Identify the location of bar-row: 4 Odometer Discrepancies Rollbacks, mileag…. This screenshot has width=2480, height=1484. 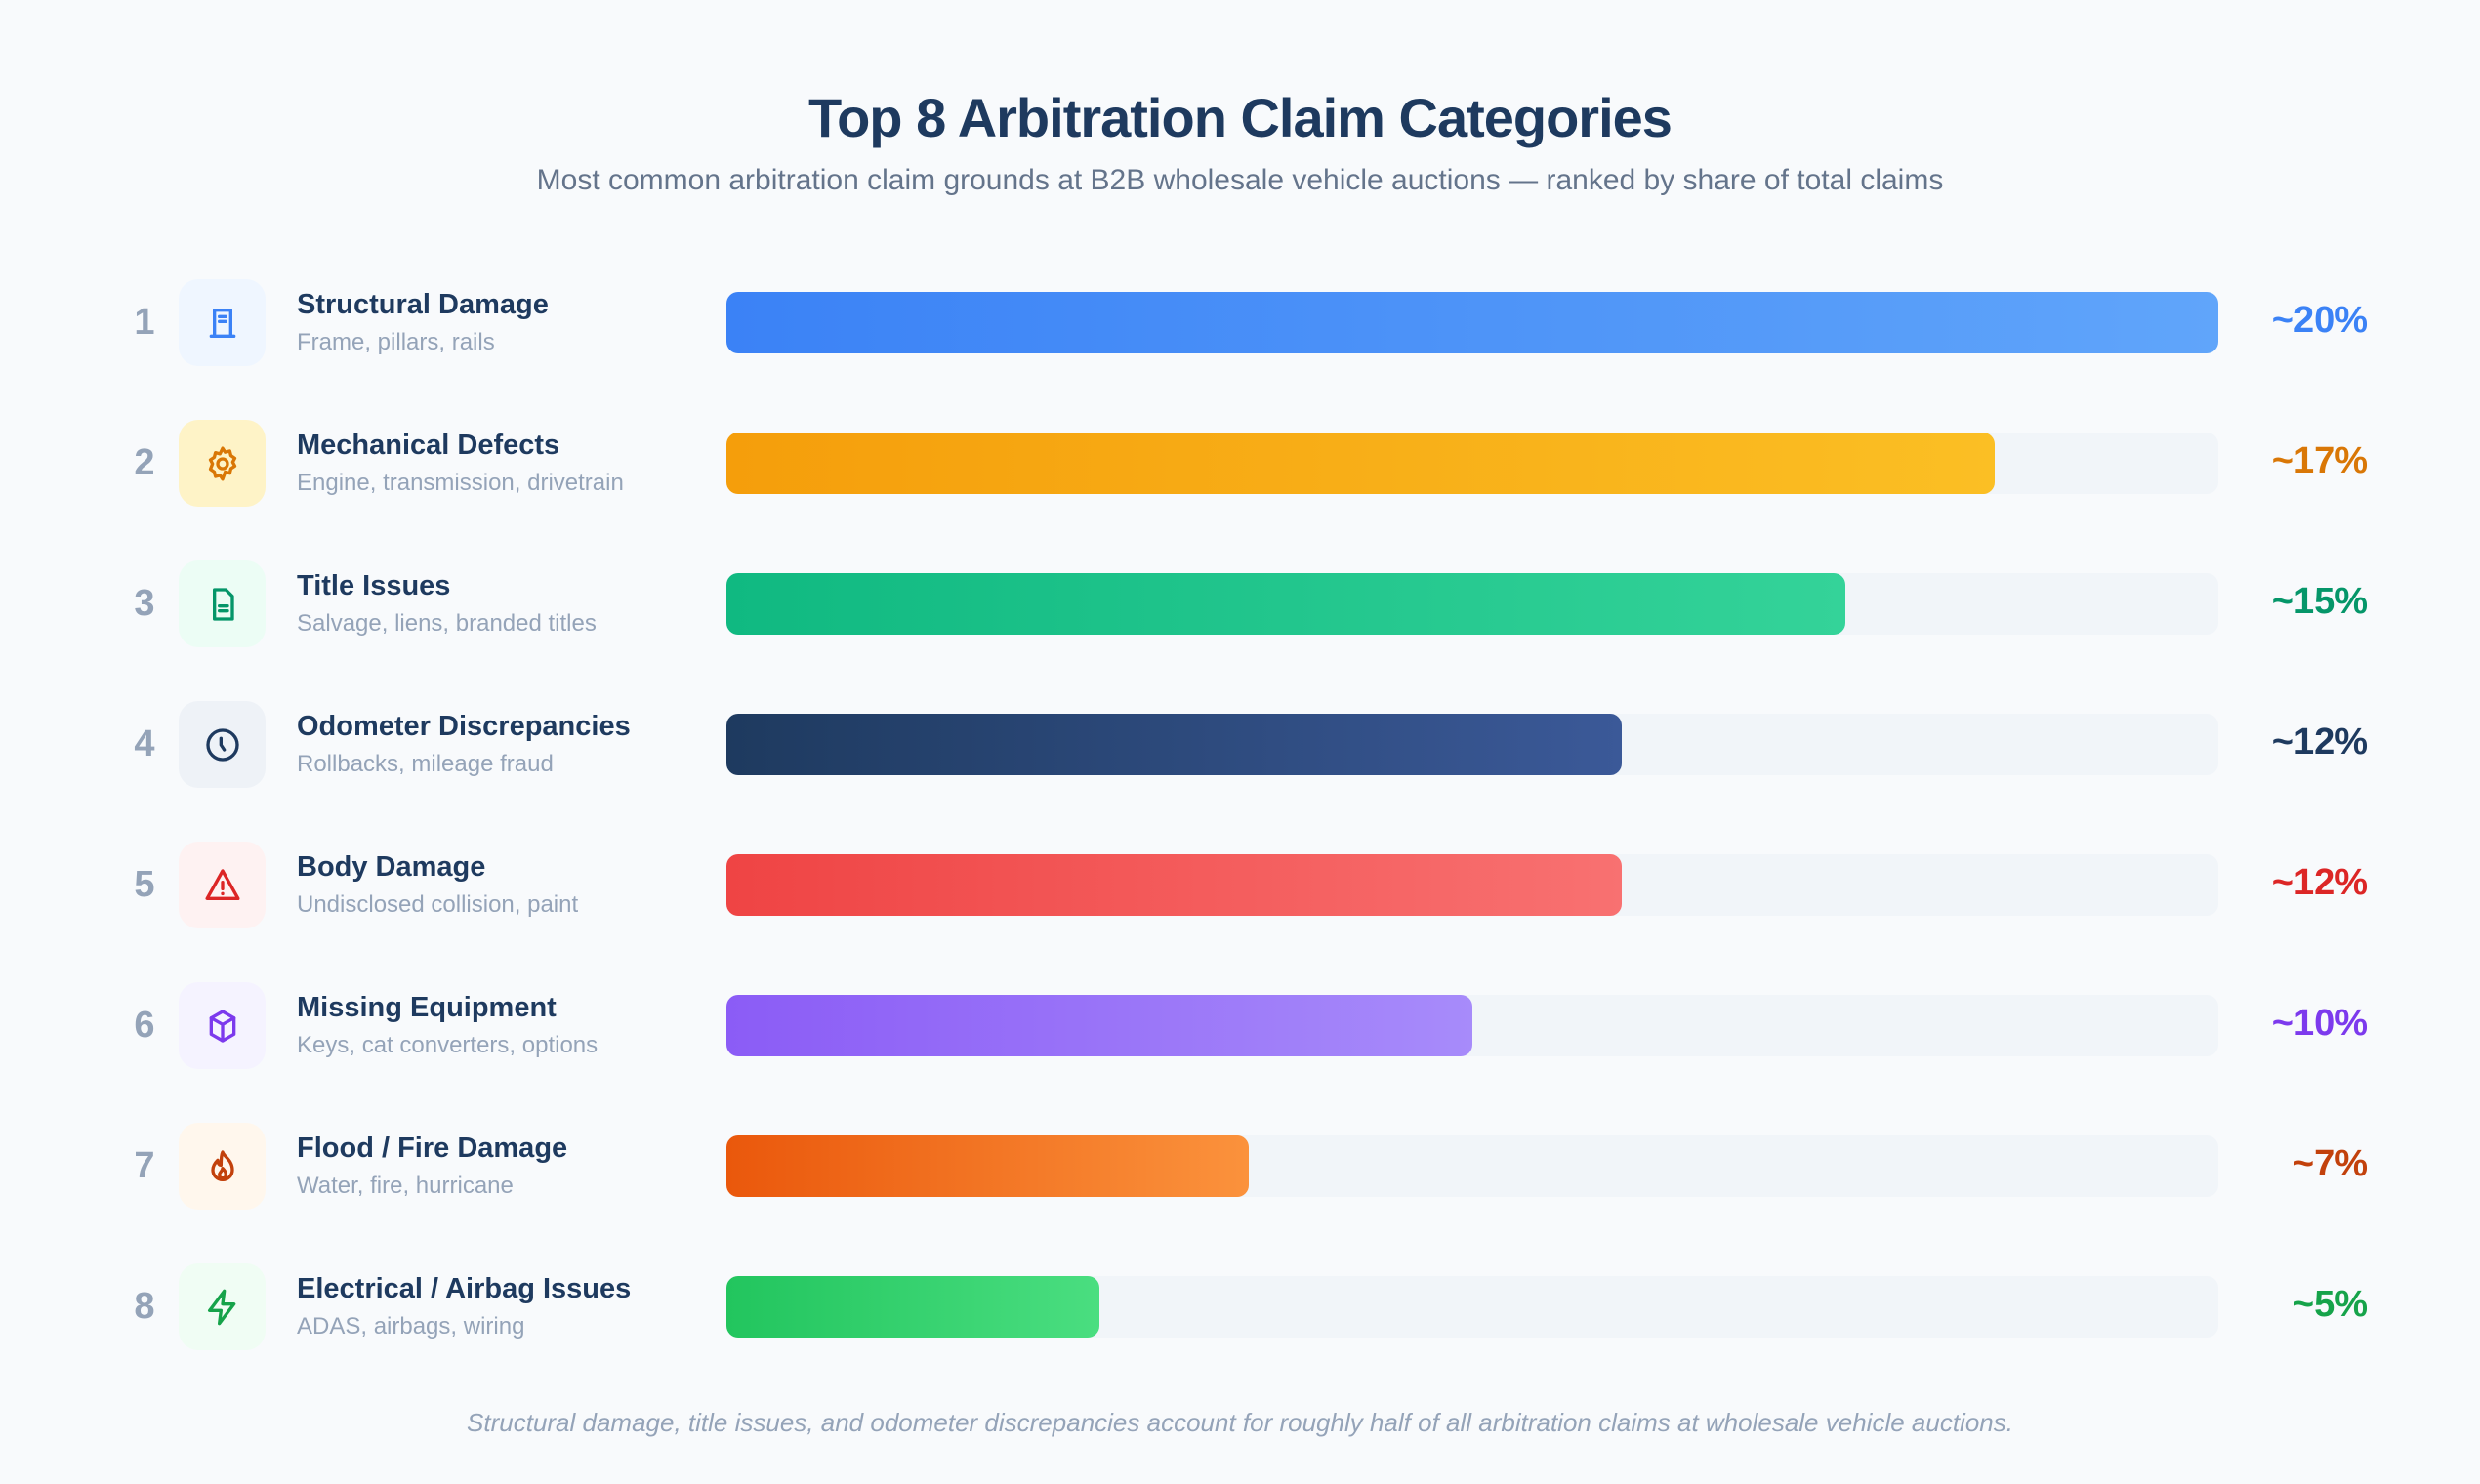
(1240, 745).